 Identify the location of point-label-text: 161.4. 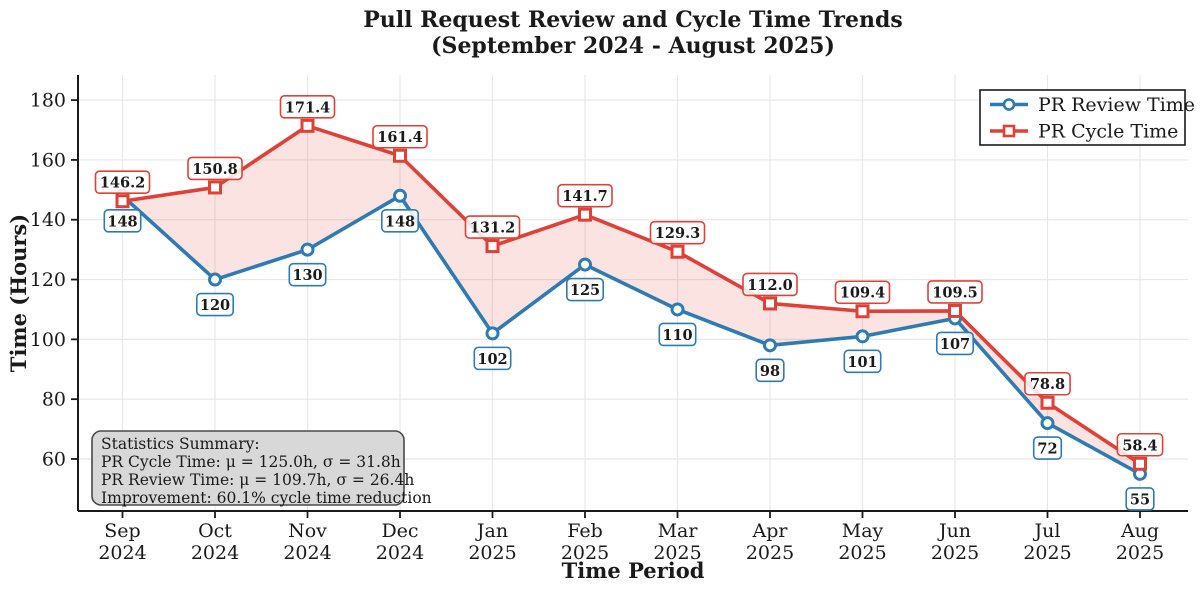
(399, 137).